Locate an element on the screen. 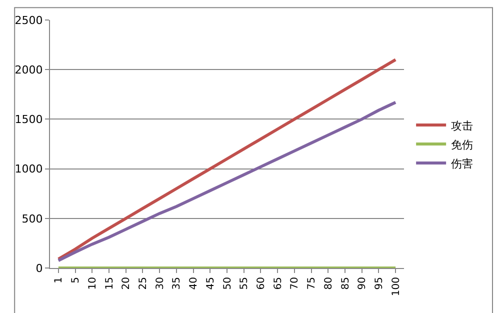 The image size is (499, 313). x-tick-label: 70 is located at coordinates (295, 283).